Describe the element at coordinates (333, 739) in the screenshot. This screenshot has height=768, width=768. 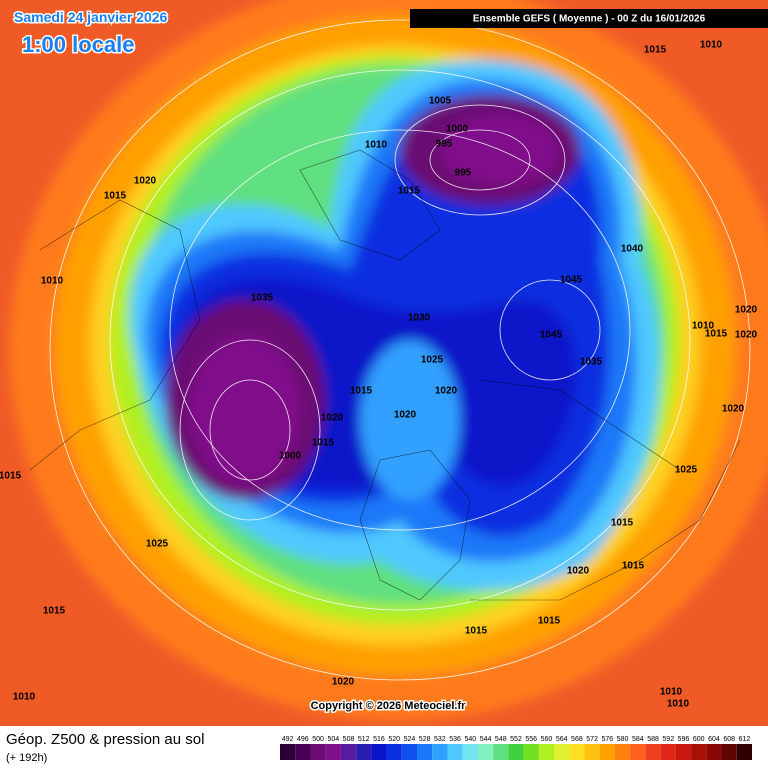
I see `colorbar-label: 504` at that location.